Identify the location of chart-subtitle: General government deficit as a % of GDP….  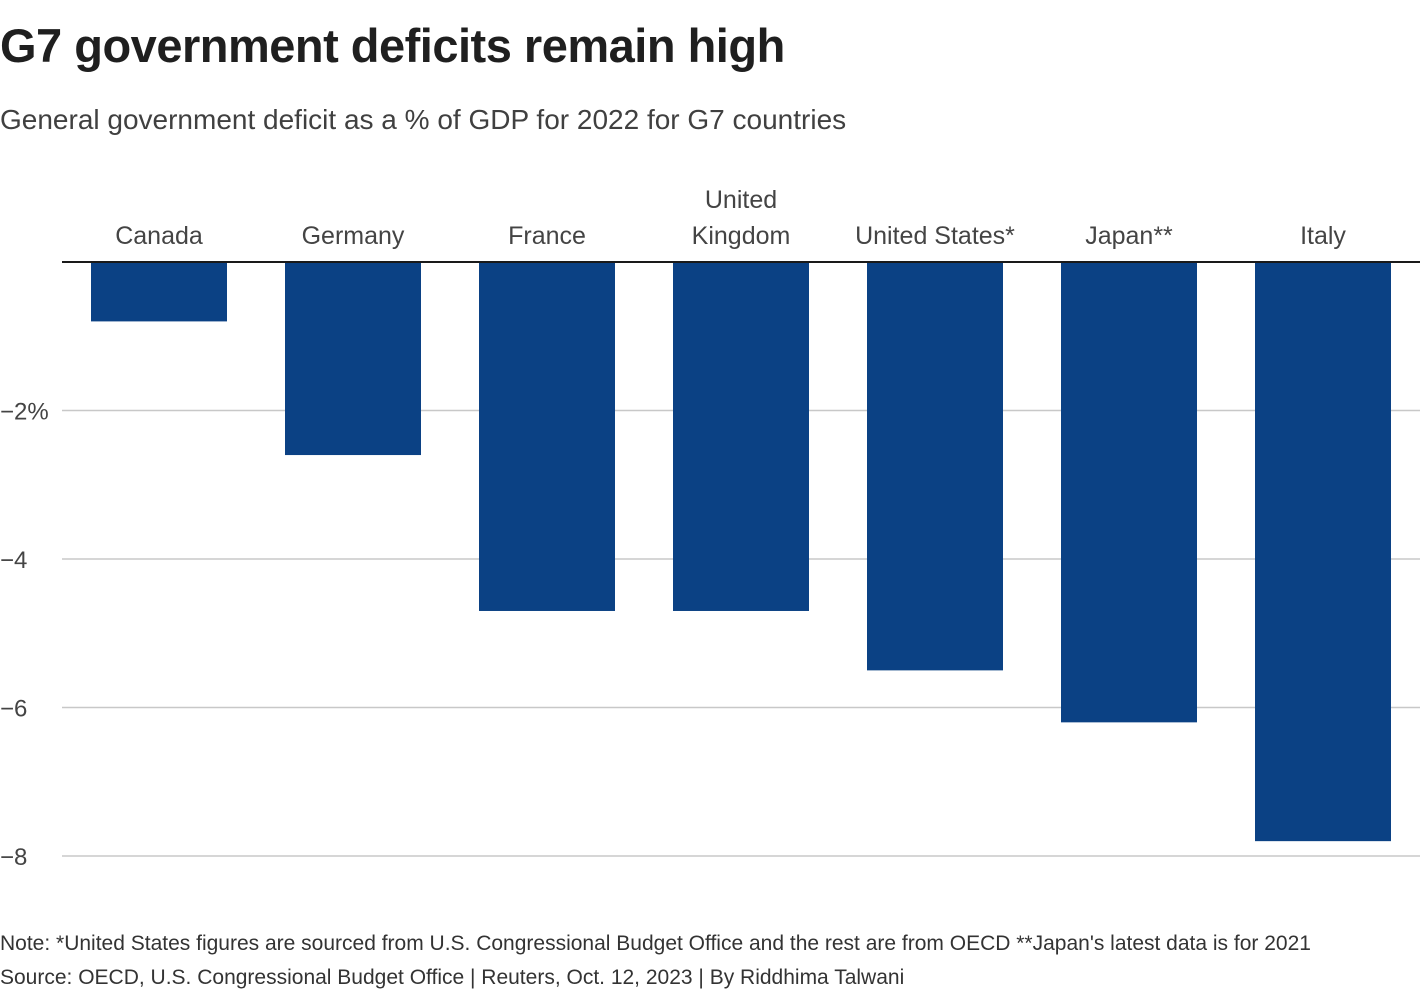
(423, 119).